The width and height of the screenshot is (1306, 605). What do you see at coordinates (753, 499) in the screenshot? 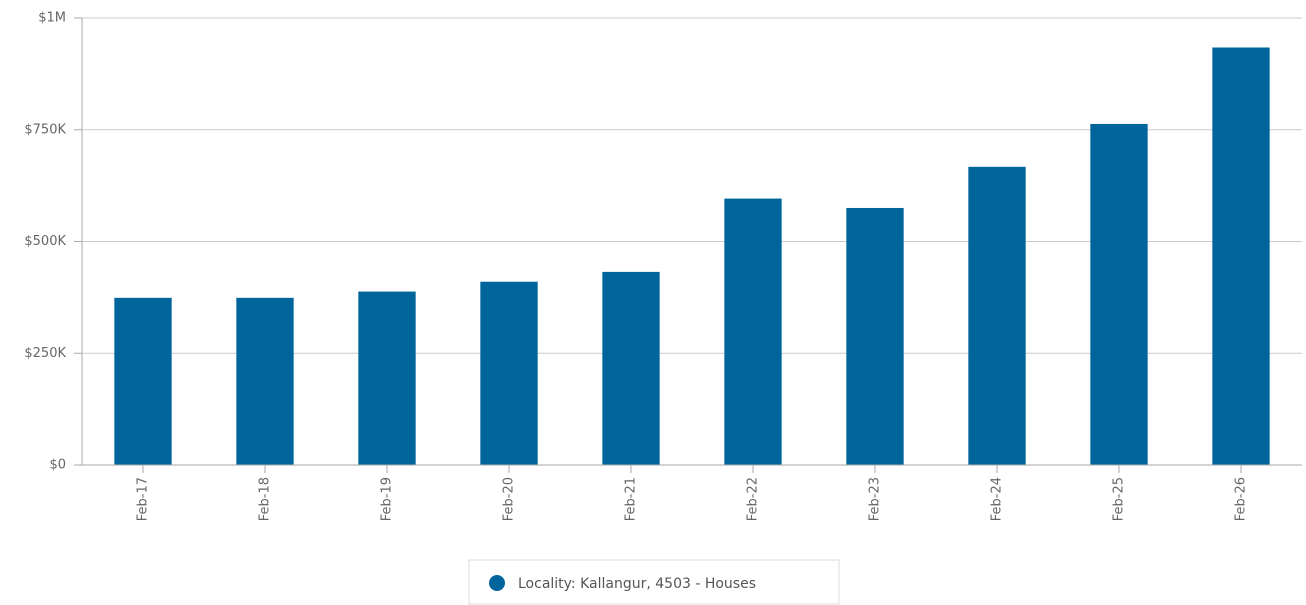
I see `x-tick-label: Feb-22` at bounding box center [753, 499].